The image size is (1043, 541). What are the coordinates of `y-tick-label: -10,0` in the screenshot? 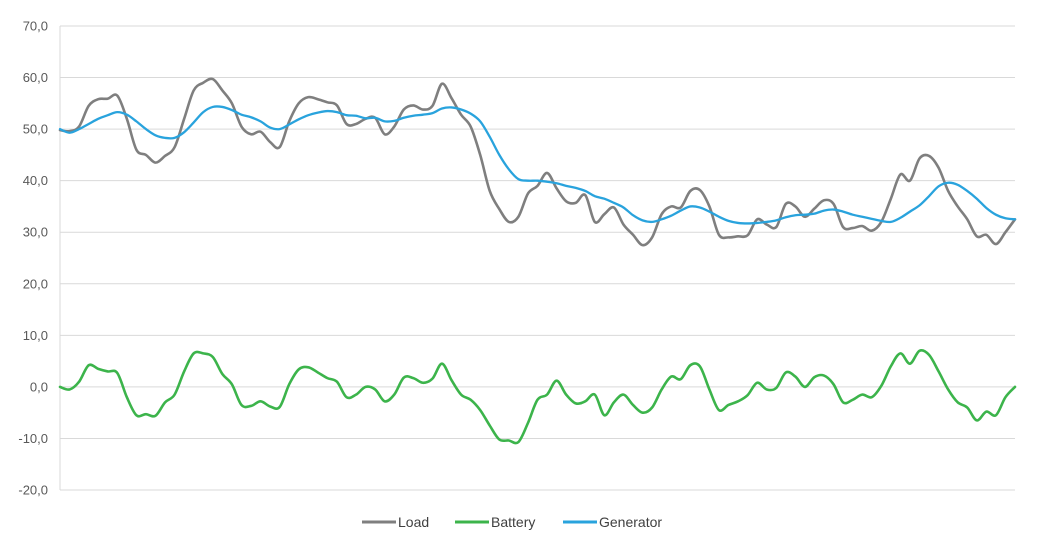 It's located at (33, 438).